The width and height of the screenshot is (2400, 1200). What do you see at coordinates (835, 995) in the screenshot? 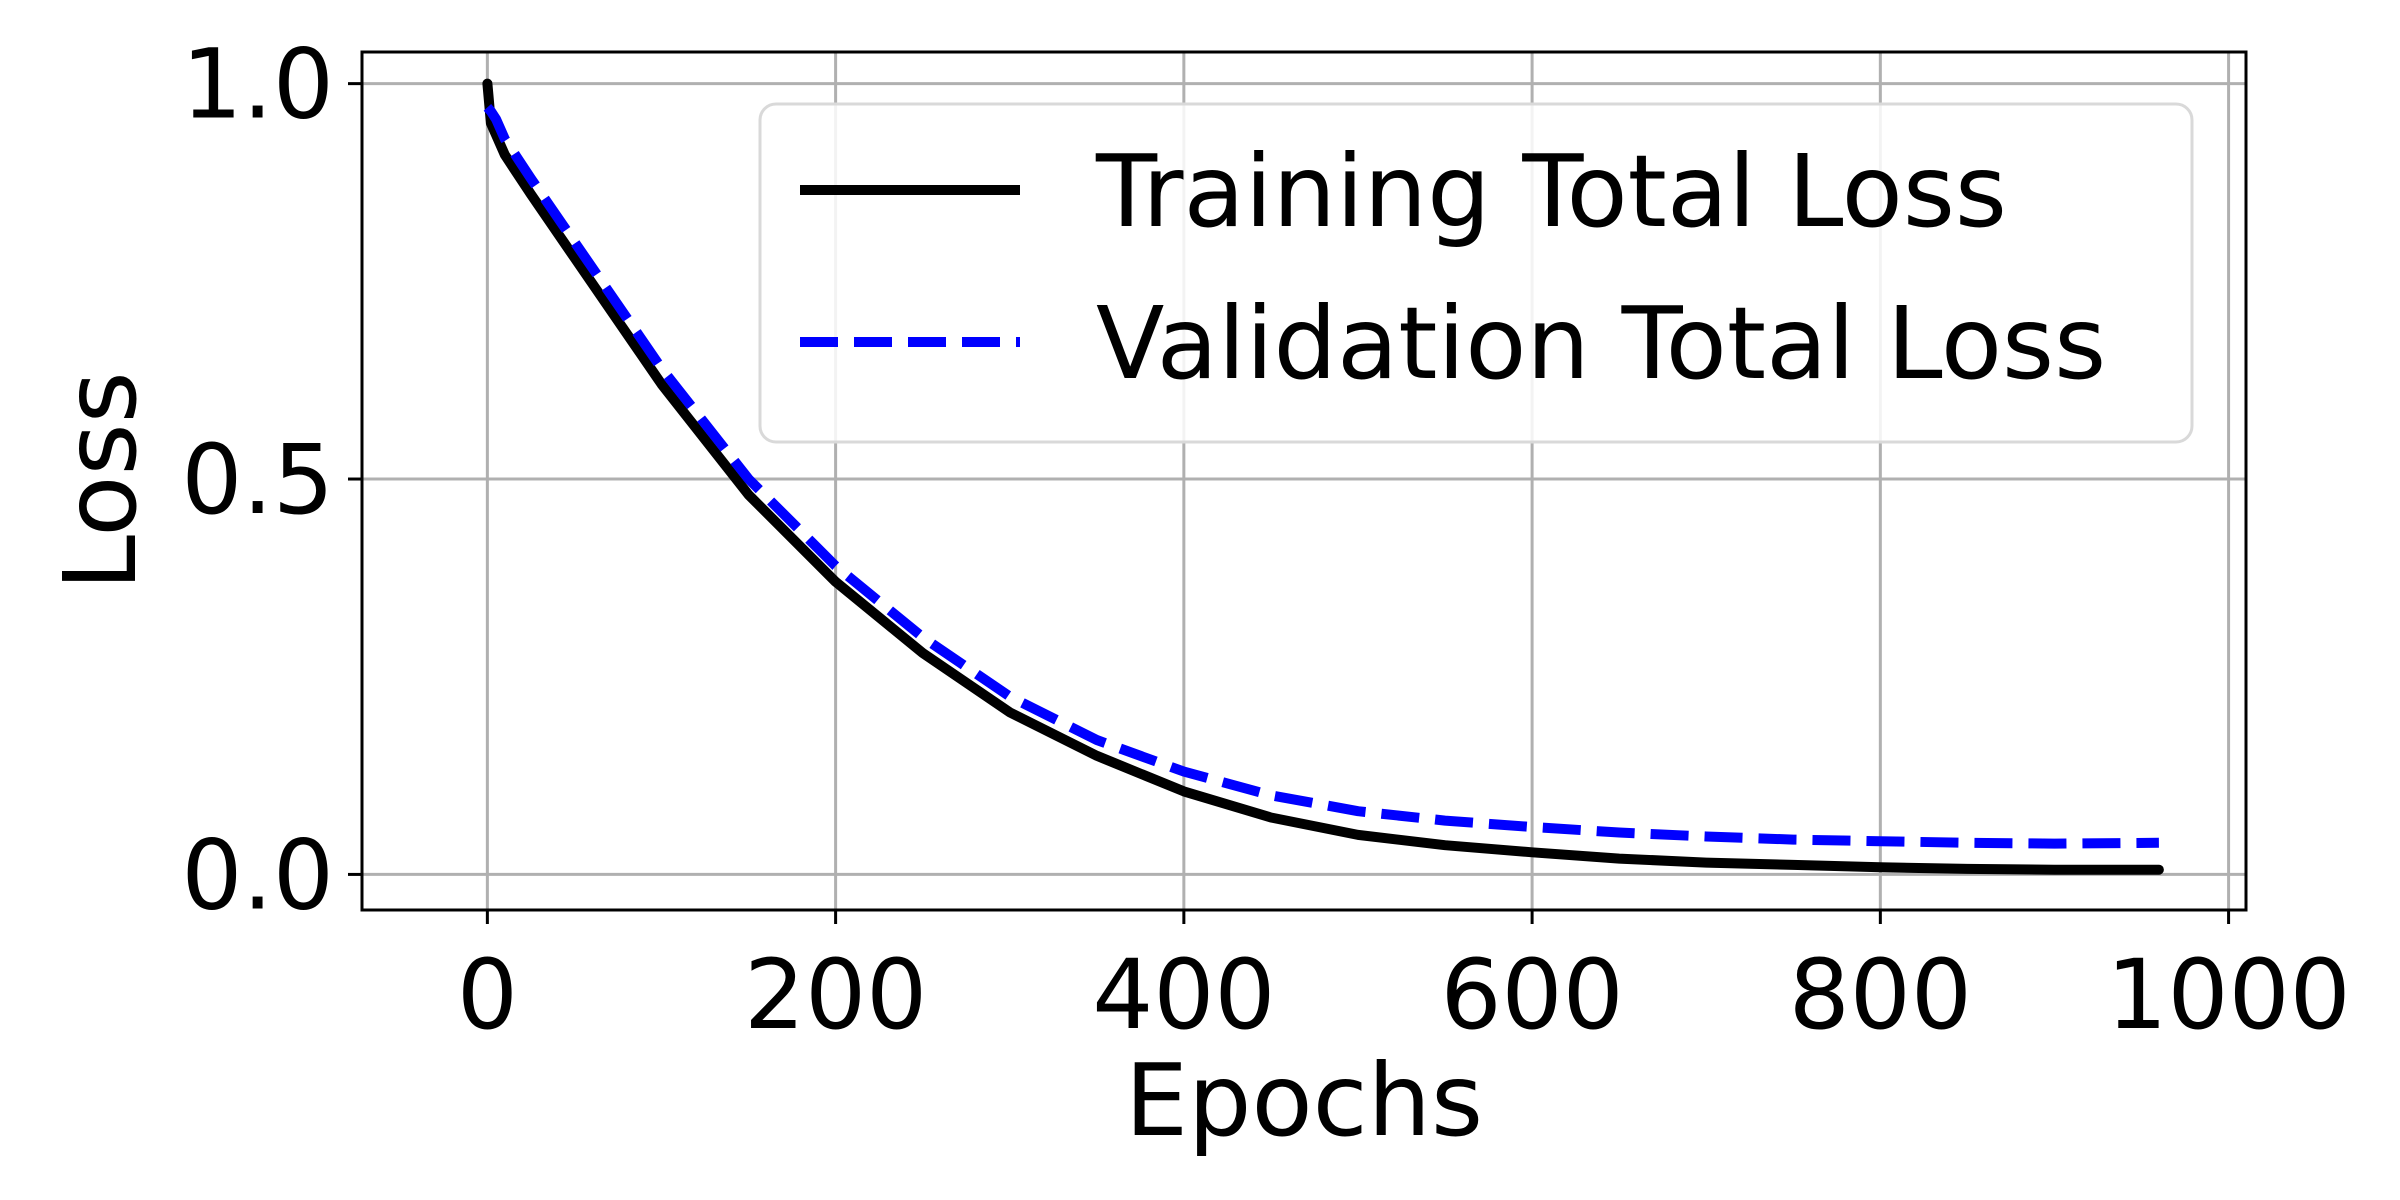
I see `x-tick-label: 200` at bounding box center [835, 995].